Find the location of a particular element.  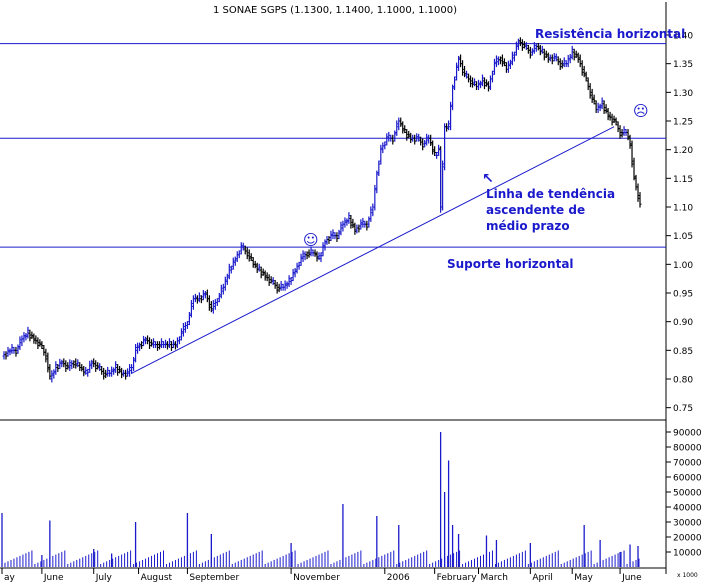

price-tick-label: 0.90 is located at coordinates (683, 323).